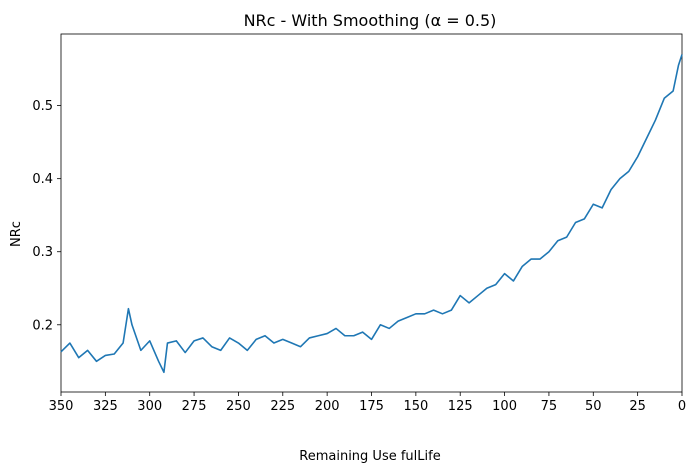  I want to click on x-tick-label: 75, so click(549, 406).